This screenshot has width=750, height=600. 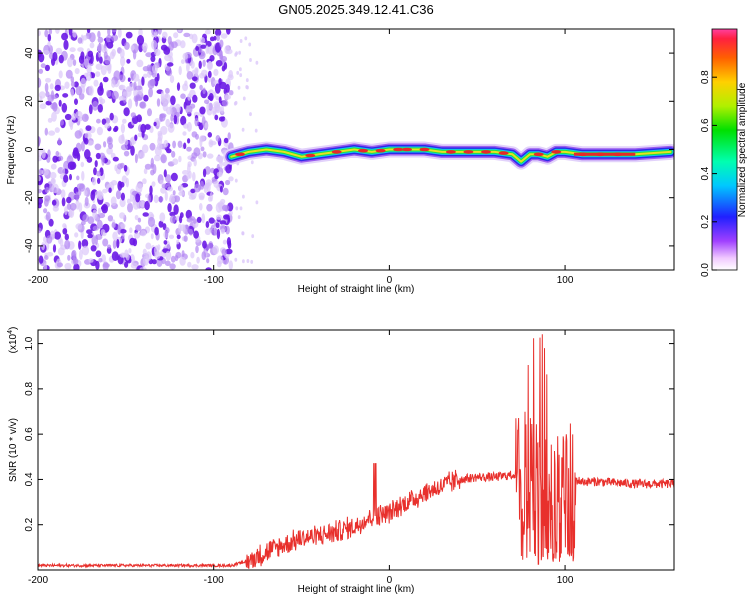 I want to click on colorbar-tick-label: 0.6, so click(x=705, y=125).